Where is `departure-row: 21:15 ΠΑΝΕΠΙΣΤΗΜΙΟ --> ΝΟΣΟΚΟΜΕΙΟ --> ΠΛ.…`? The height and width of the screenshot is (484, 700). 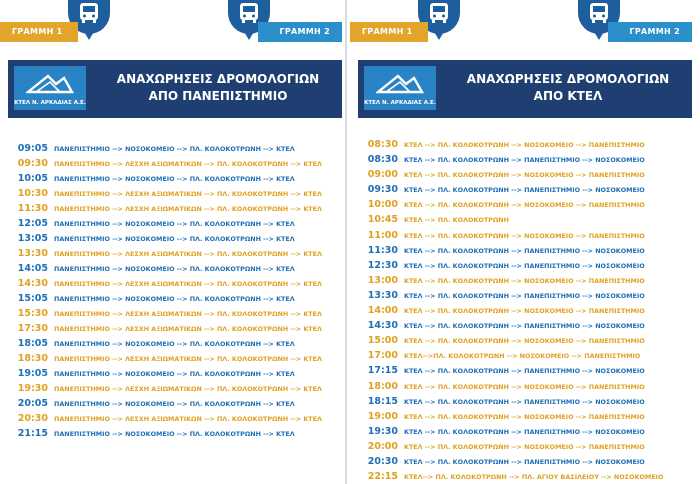 departure-row: 21:15 ΠΑΝΕΠΙΣΤΗΜΙΟ --> ΝΟΣΟΚΟΜΕΙΟ --> ΠΛ.… is located at coordinates (175, 431).